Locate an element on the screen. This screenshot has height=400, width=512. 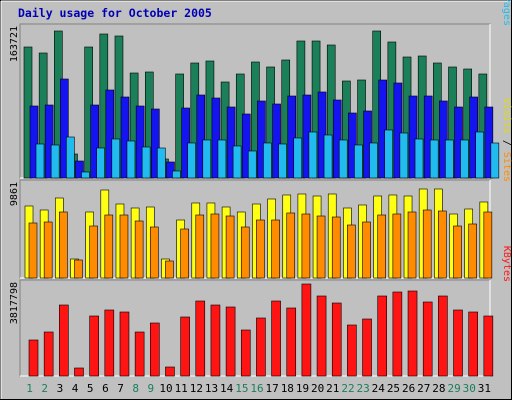
day-label-1: 1 is located at coordinates (29, 388).